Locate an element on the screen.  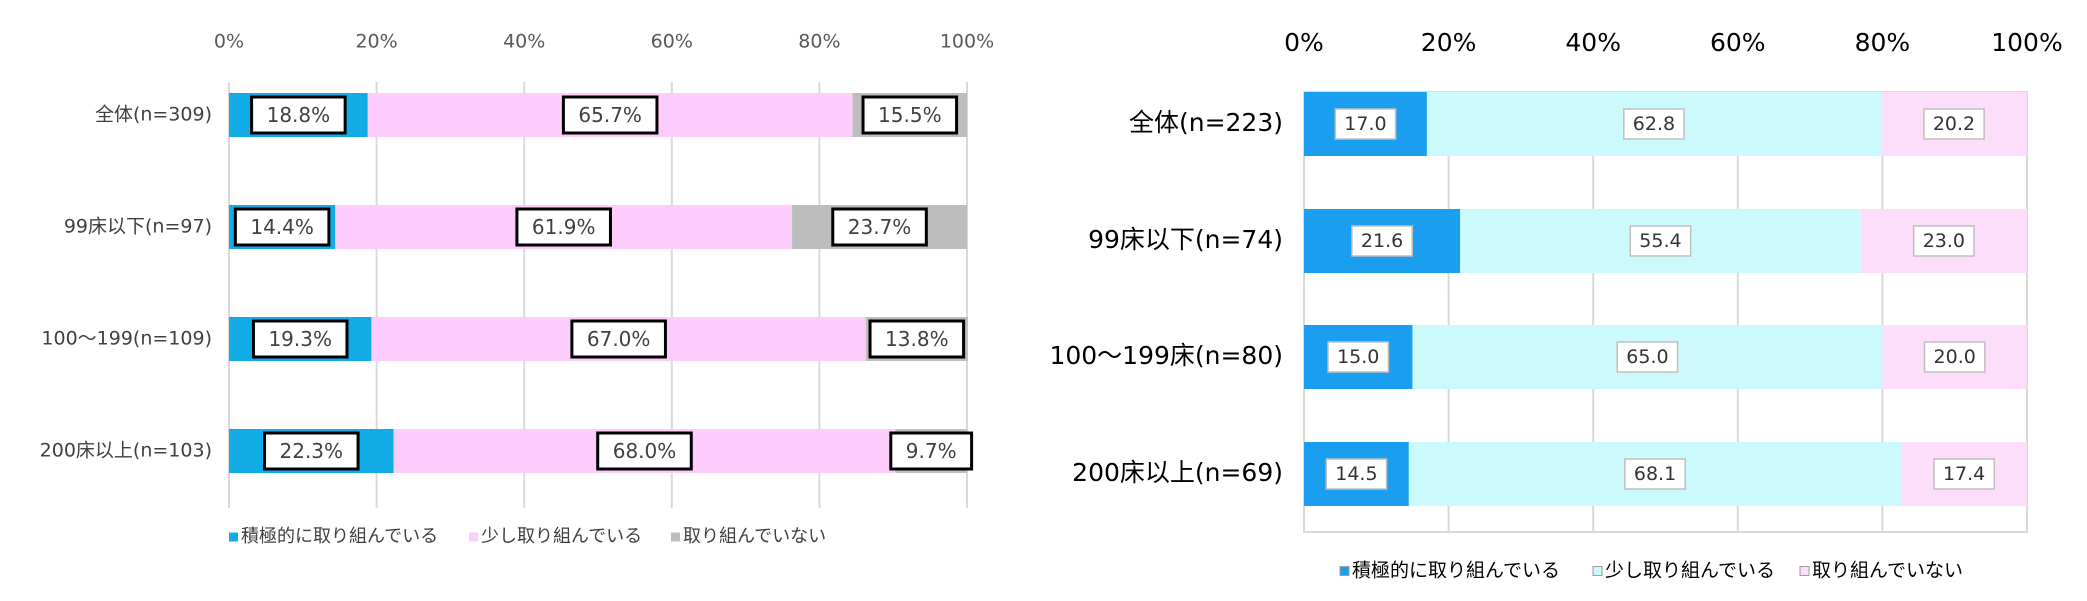
data-label: 15.5% is located at coordinates (910, 115).